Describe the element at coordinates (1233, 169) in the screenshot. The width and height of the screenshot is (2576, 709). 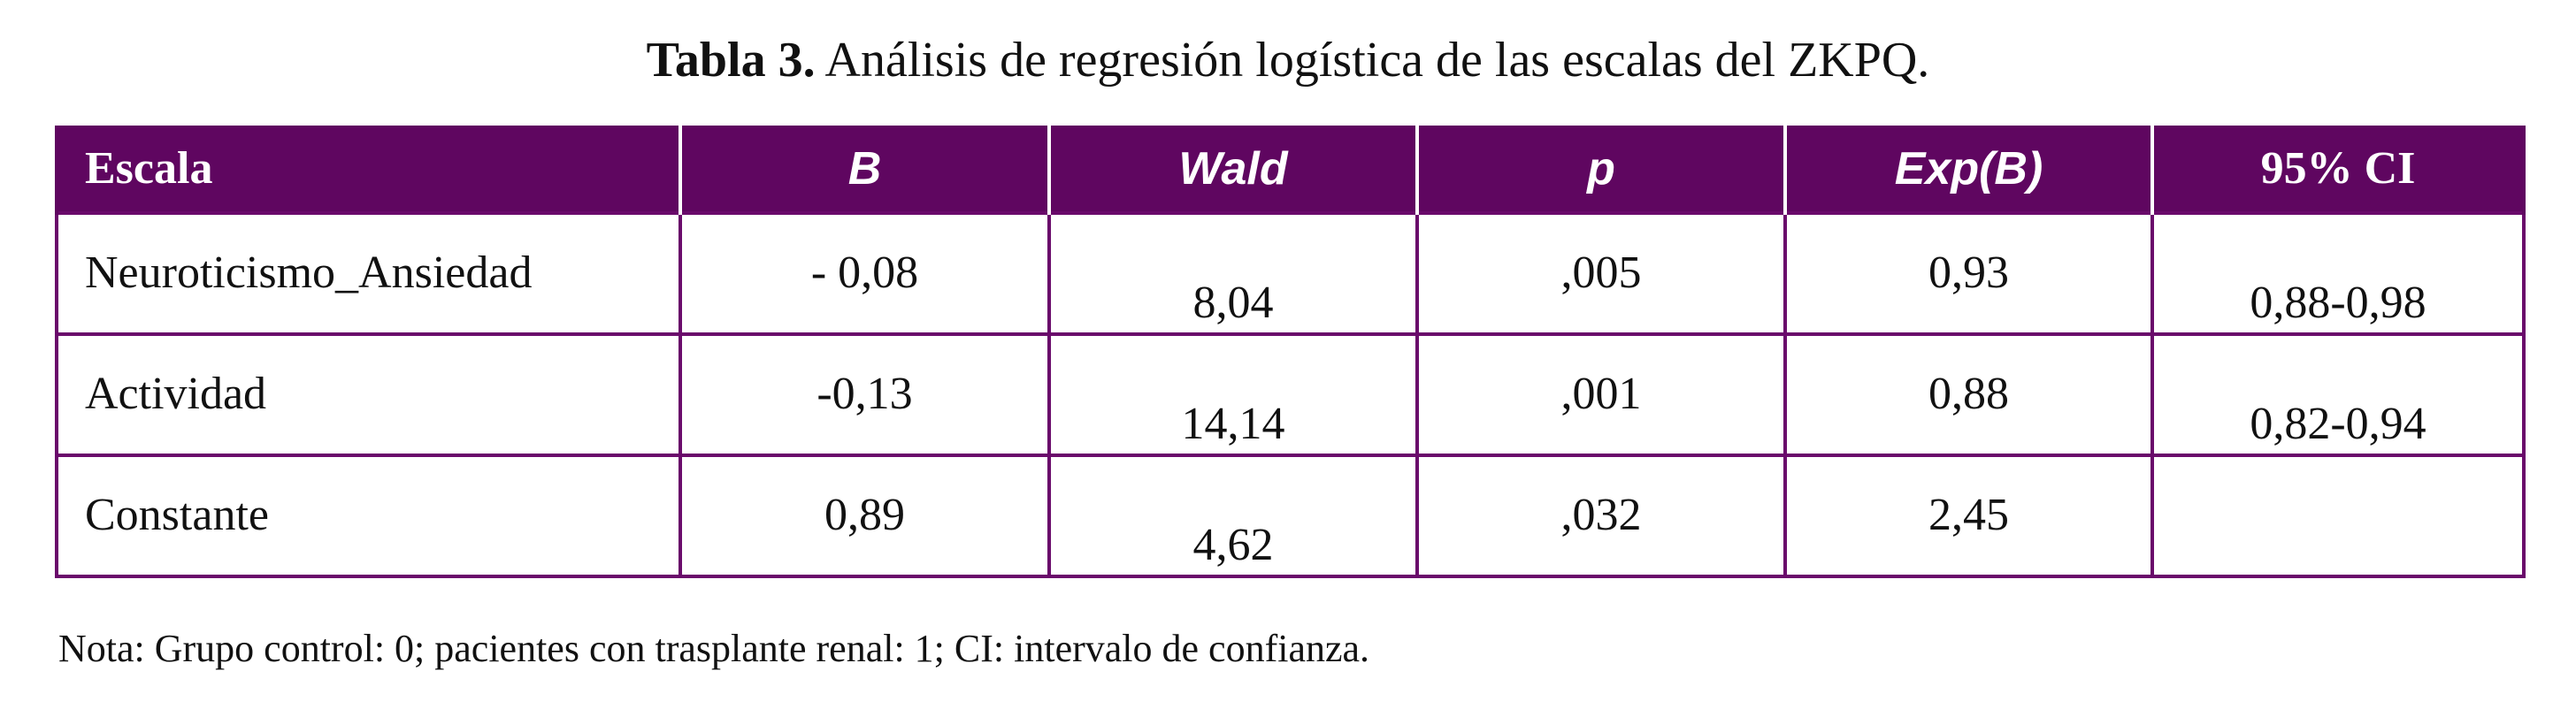
I see `header-cell: Wald` at that location.